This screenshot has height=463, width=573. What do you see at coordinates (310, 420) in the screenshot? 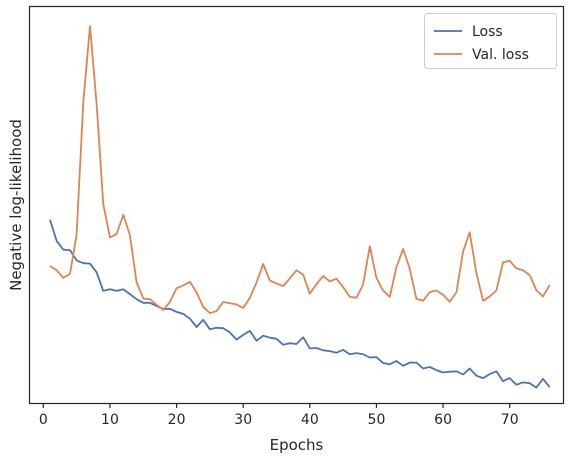
I see `x-tick-label: 40` at bounding box center [310, 420].